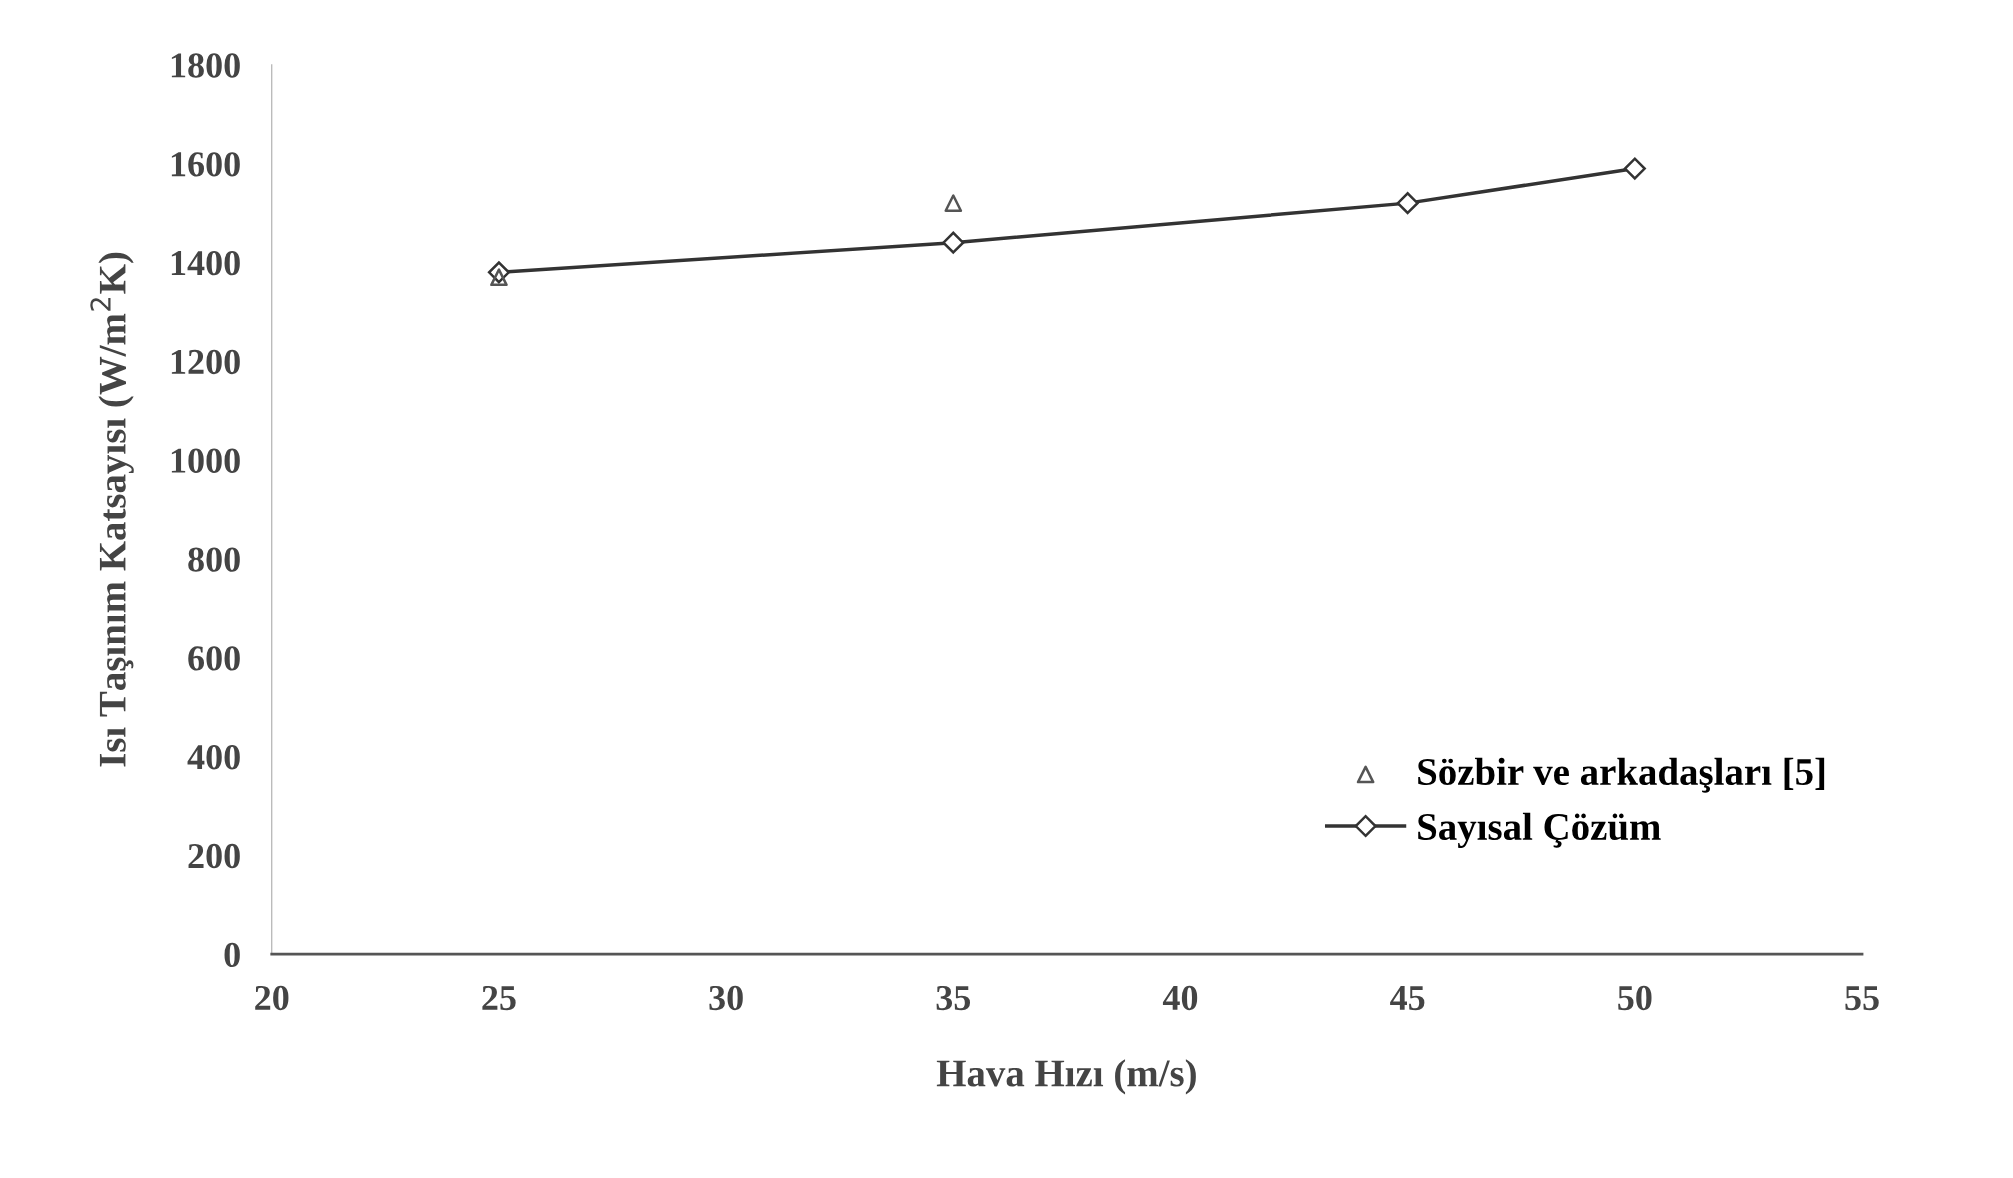  What do you see at coordinates (1635, 998) in the screenshot?
I see `x-tick-label: 50` at bounding box center [1635, 998].